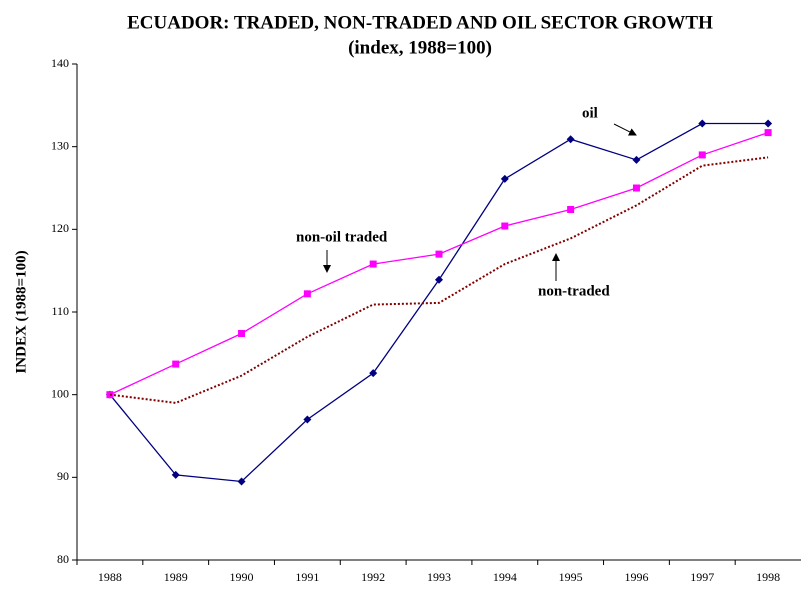  Describe the element at coordinates (342, 237) in the screenshot. I see `annotation: non-oil traded` at that location.